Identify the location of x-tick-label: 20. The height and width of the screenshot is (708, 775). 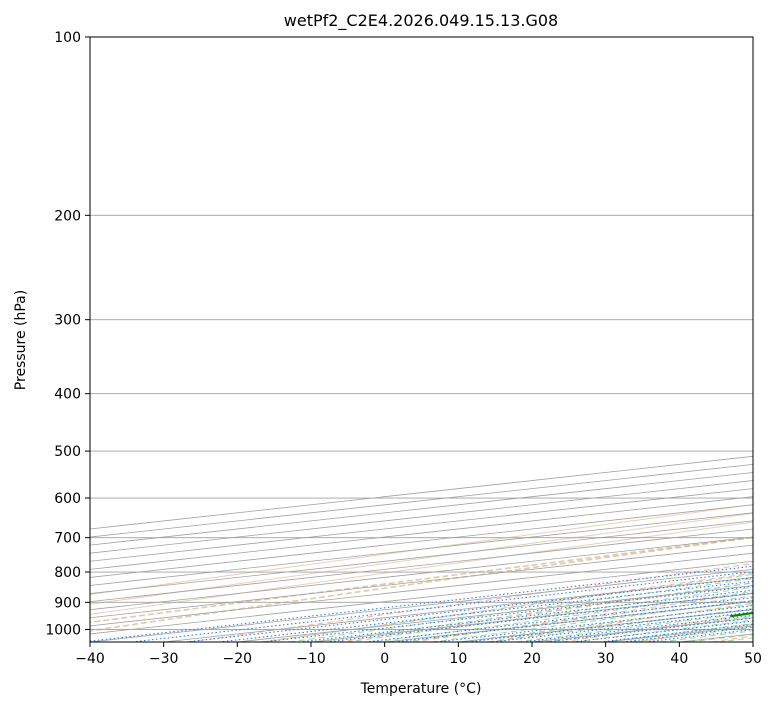
(532, 659).